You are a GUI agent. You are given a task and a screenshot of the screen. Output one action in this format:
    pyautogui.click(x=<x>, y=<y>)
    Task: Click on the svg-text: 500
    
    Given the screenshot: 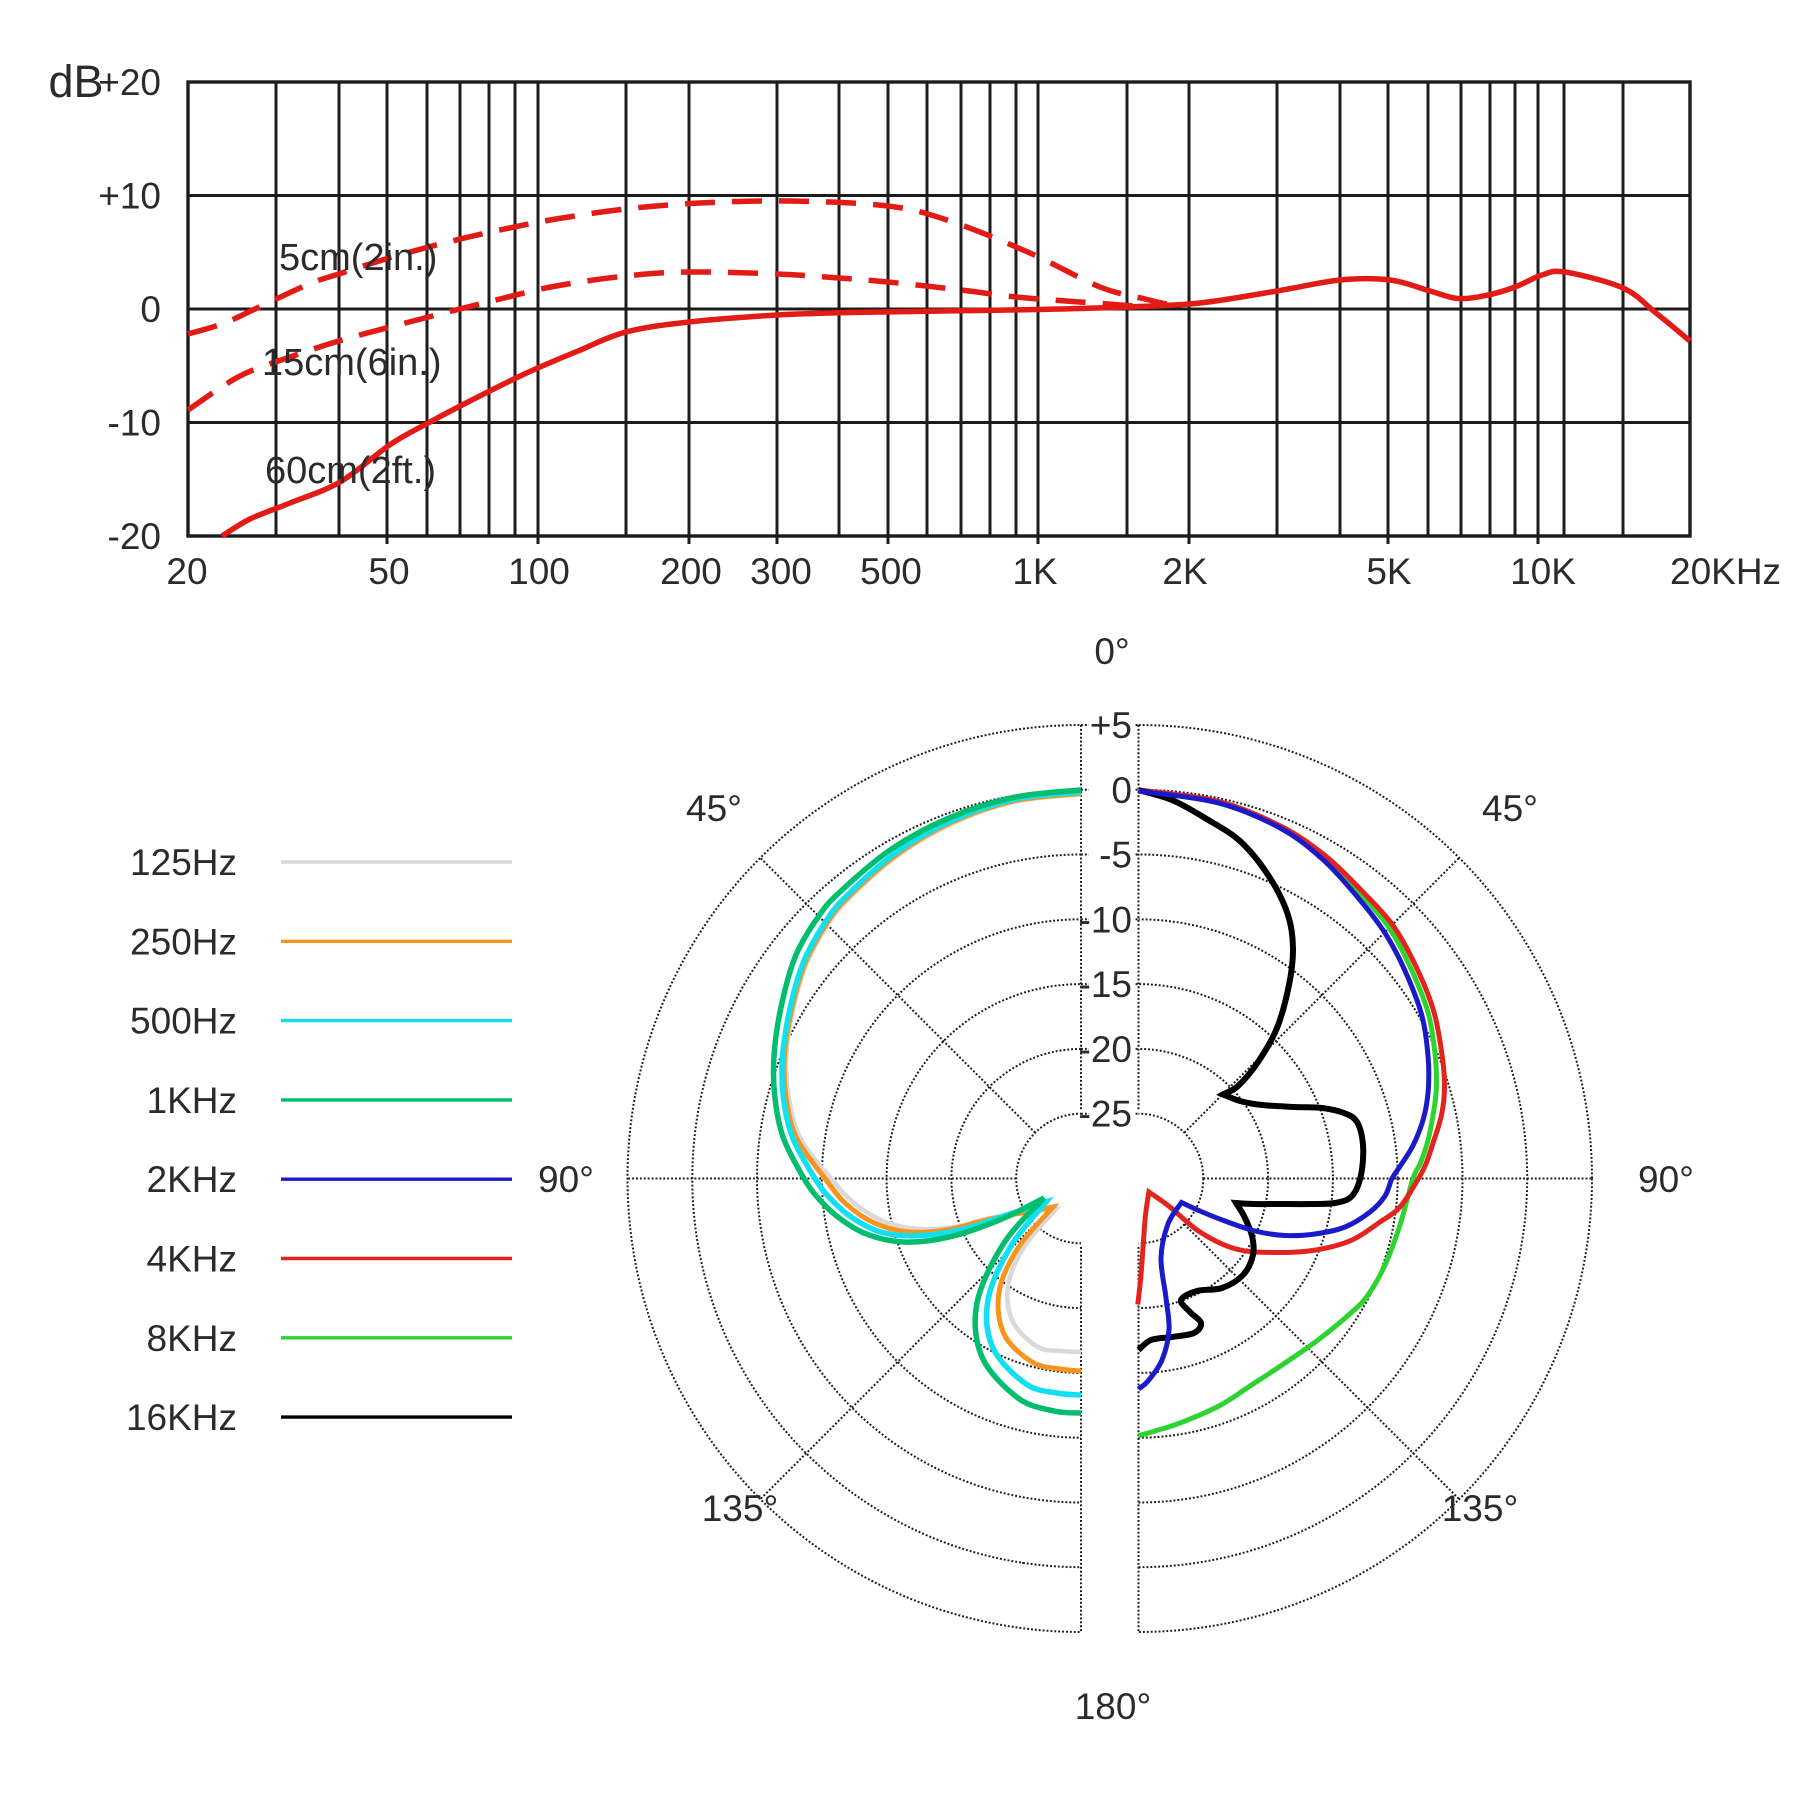 What is the action you would take?
    pyautogui.click(x=891, y=571)
    